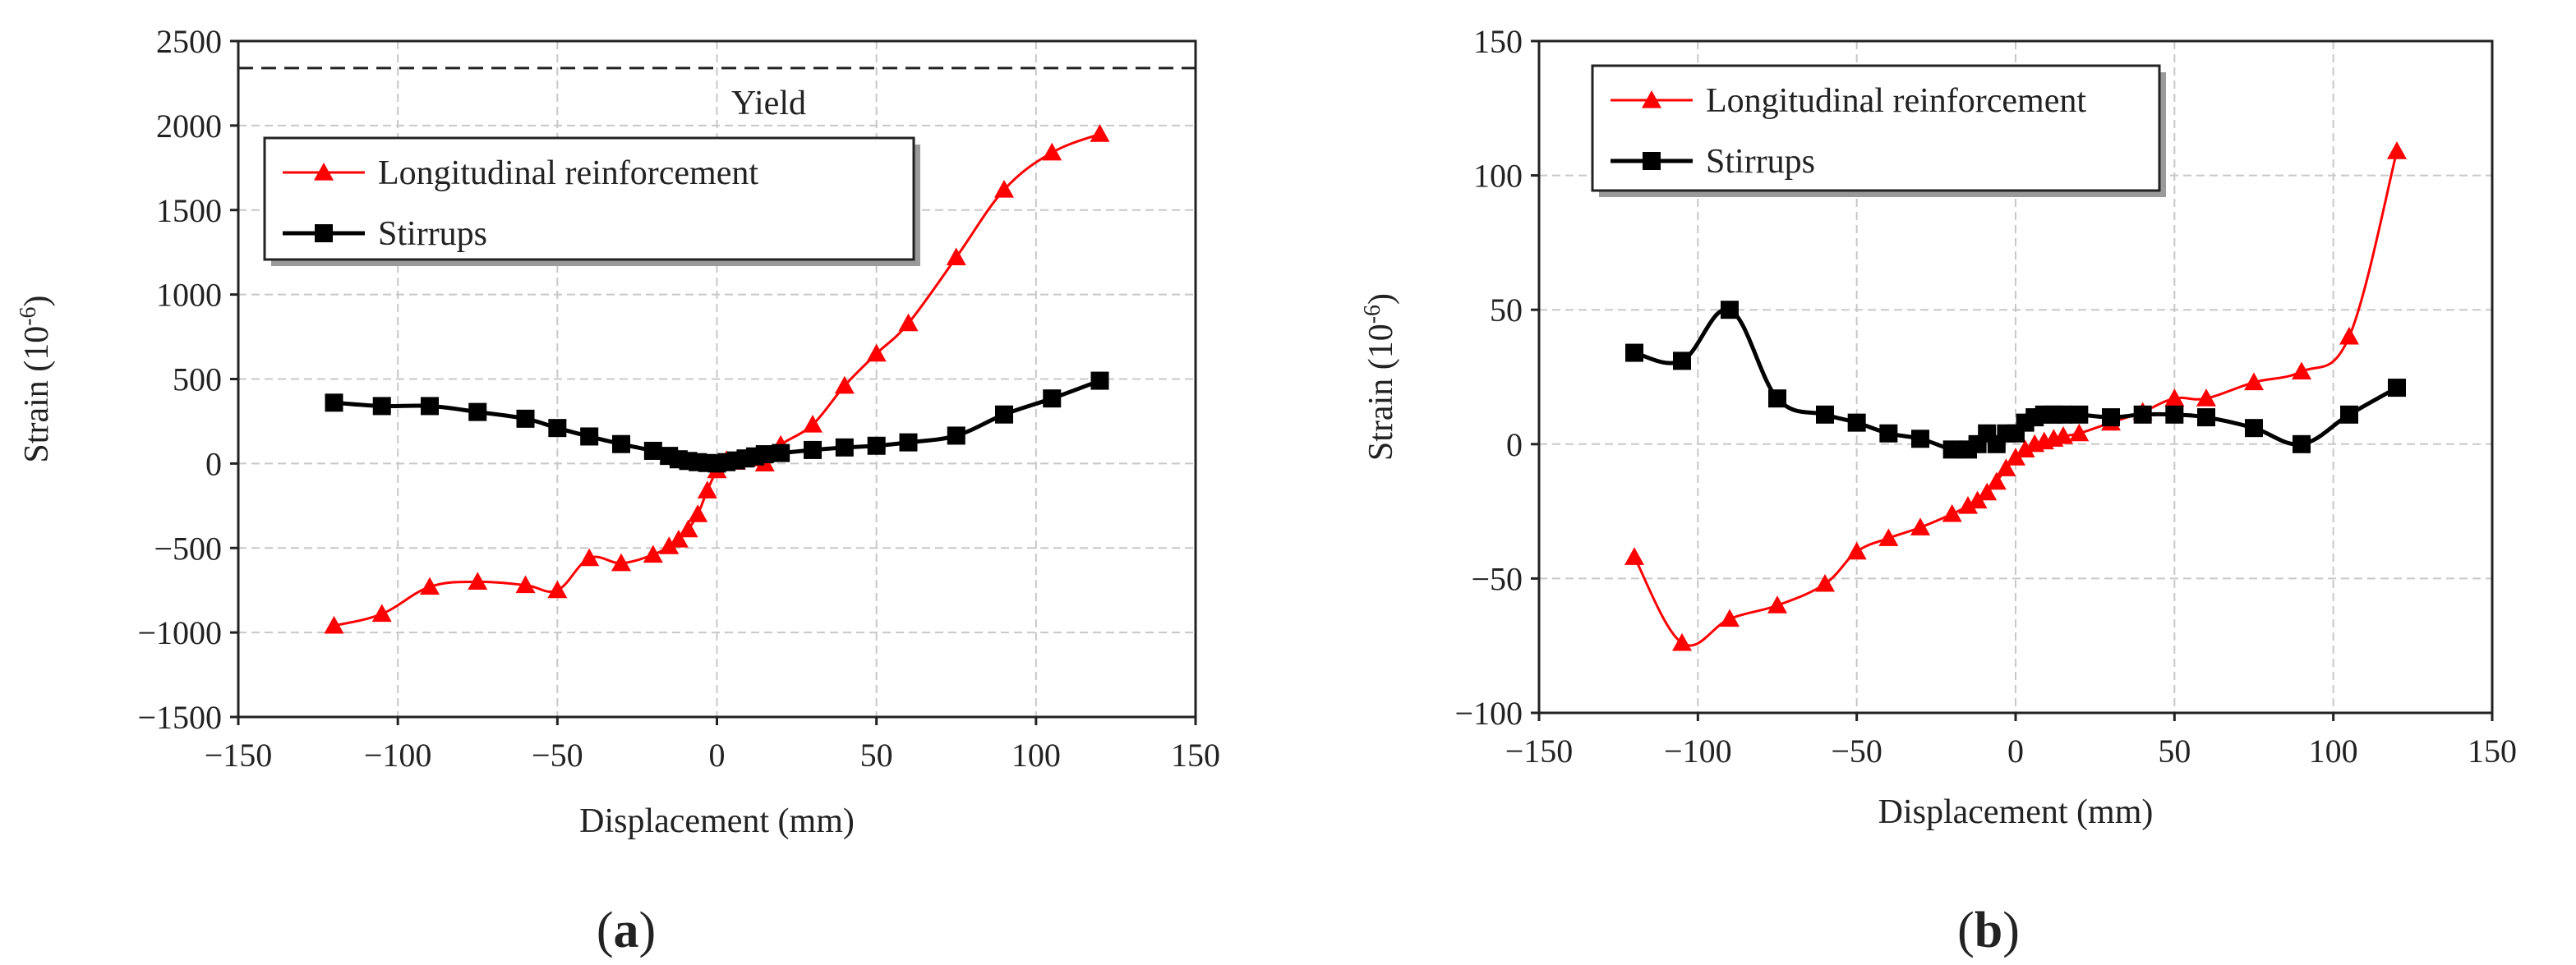  I want to click on y-tick-label-a: −1000, so click(179, 632).